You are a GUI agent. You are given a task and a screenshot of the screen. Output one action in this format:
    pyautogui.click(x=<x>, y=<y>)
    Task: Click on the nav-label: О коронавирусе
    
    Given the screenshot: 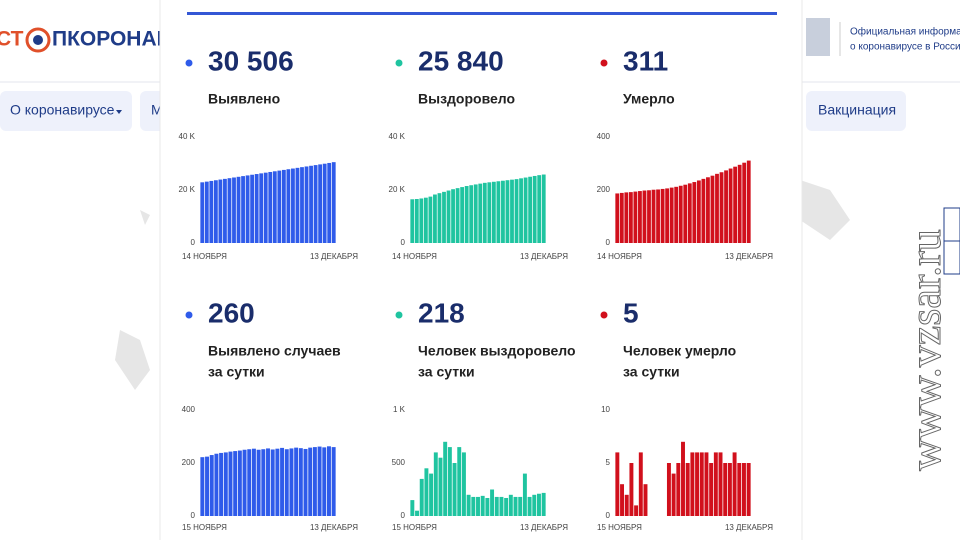 What is the action you would take?
    pyautogui.click(x=62, y=110)
    